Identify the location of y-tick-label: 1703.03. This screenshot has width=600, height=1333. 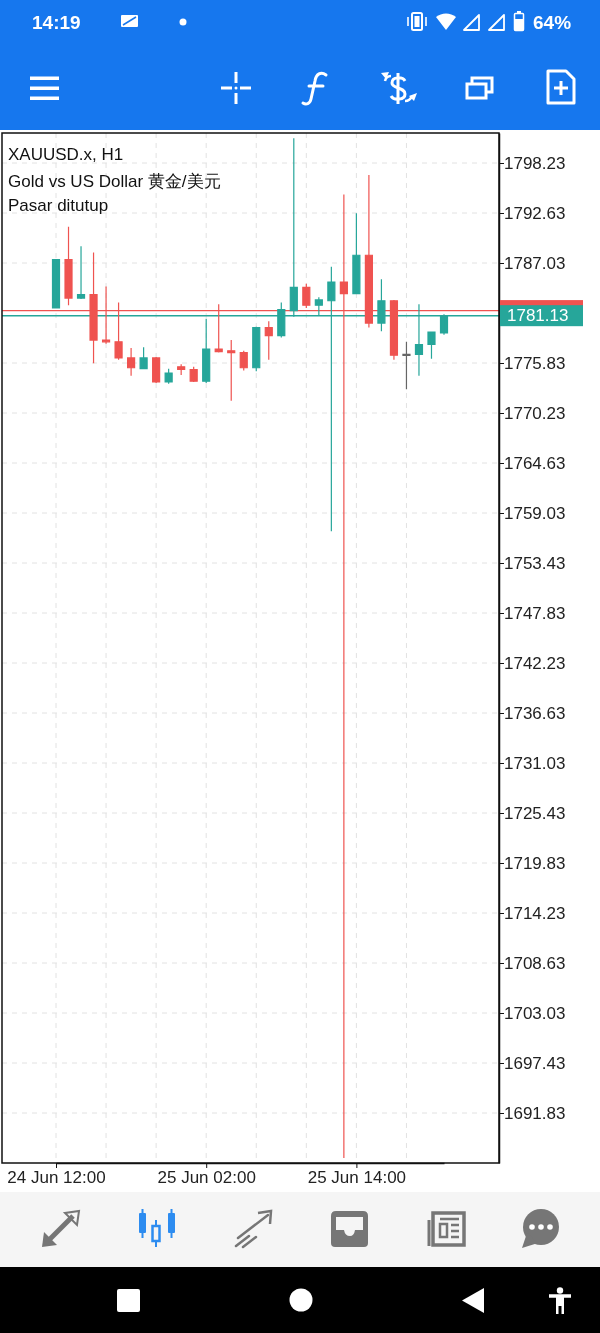
(535, 1013).